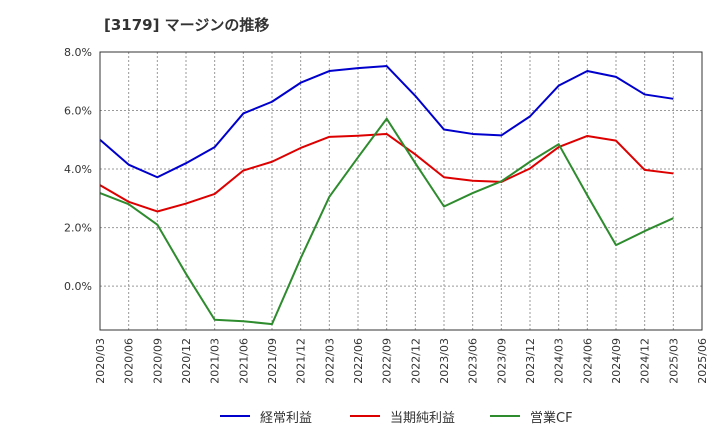  I want to click on x-tick-label: 2024/09, so click(616, 361).